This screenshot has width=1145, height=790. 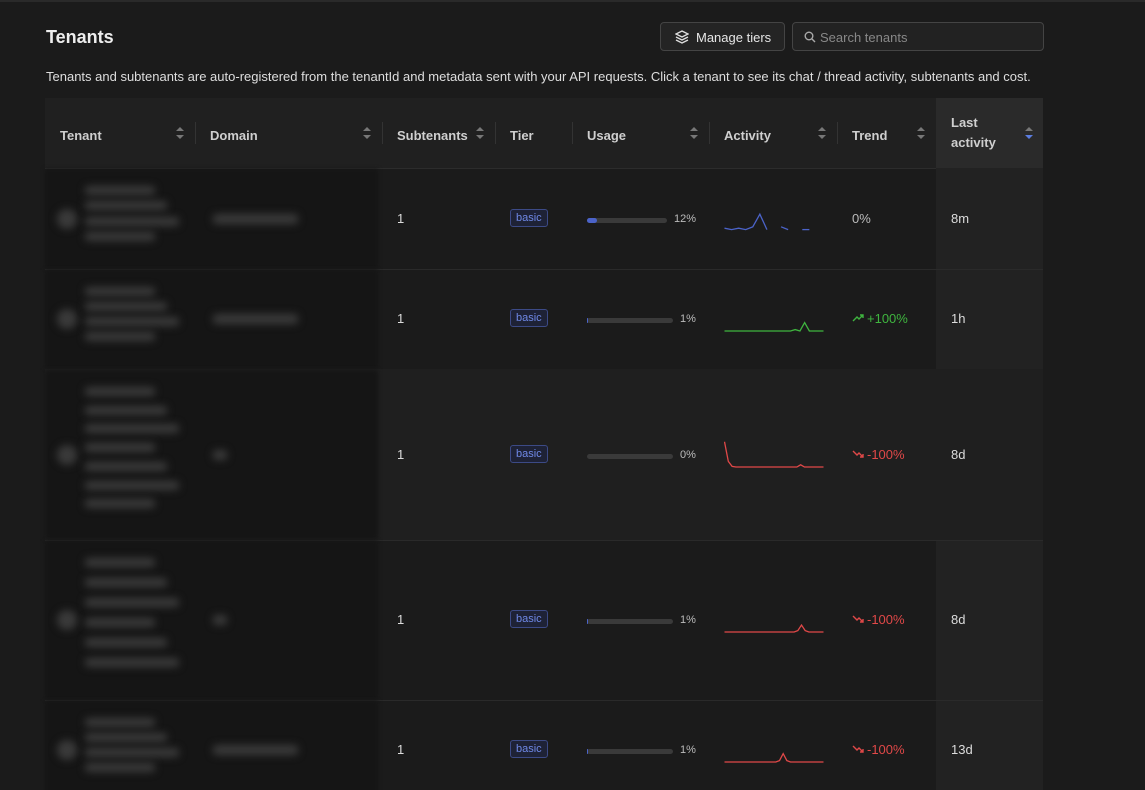 I want to click on column-header: Last activity, so click(x=973, y=132).